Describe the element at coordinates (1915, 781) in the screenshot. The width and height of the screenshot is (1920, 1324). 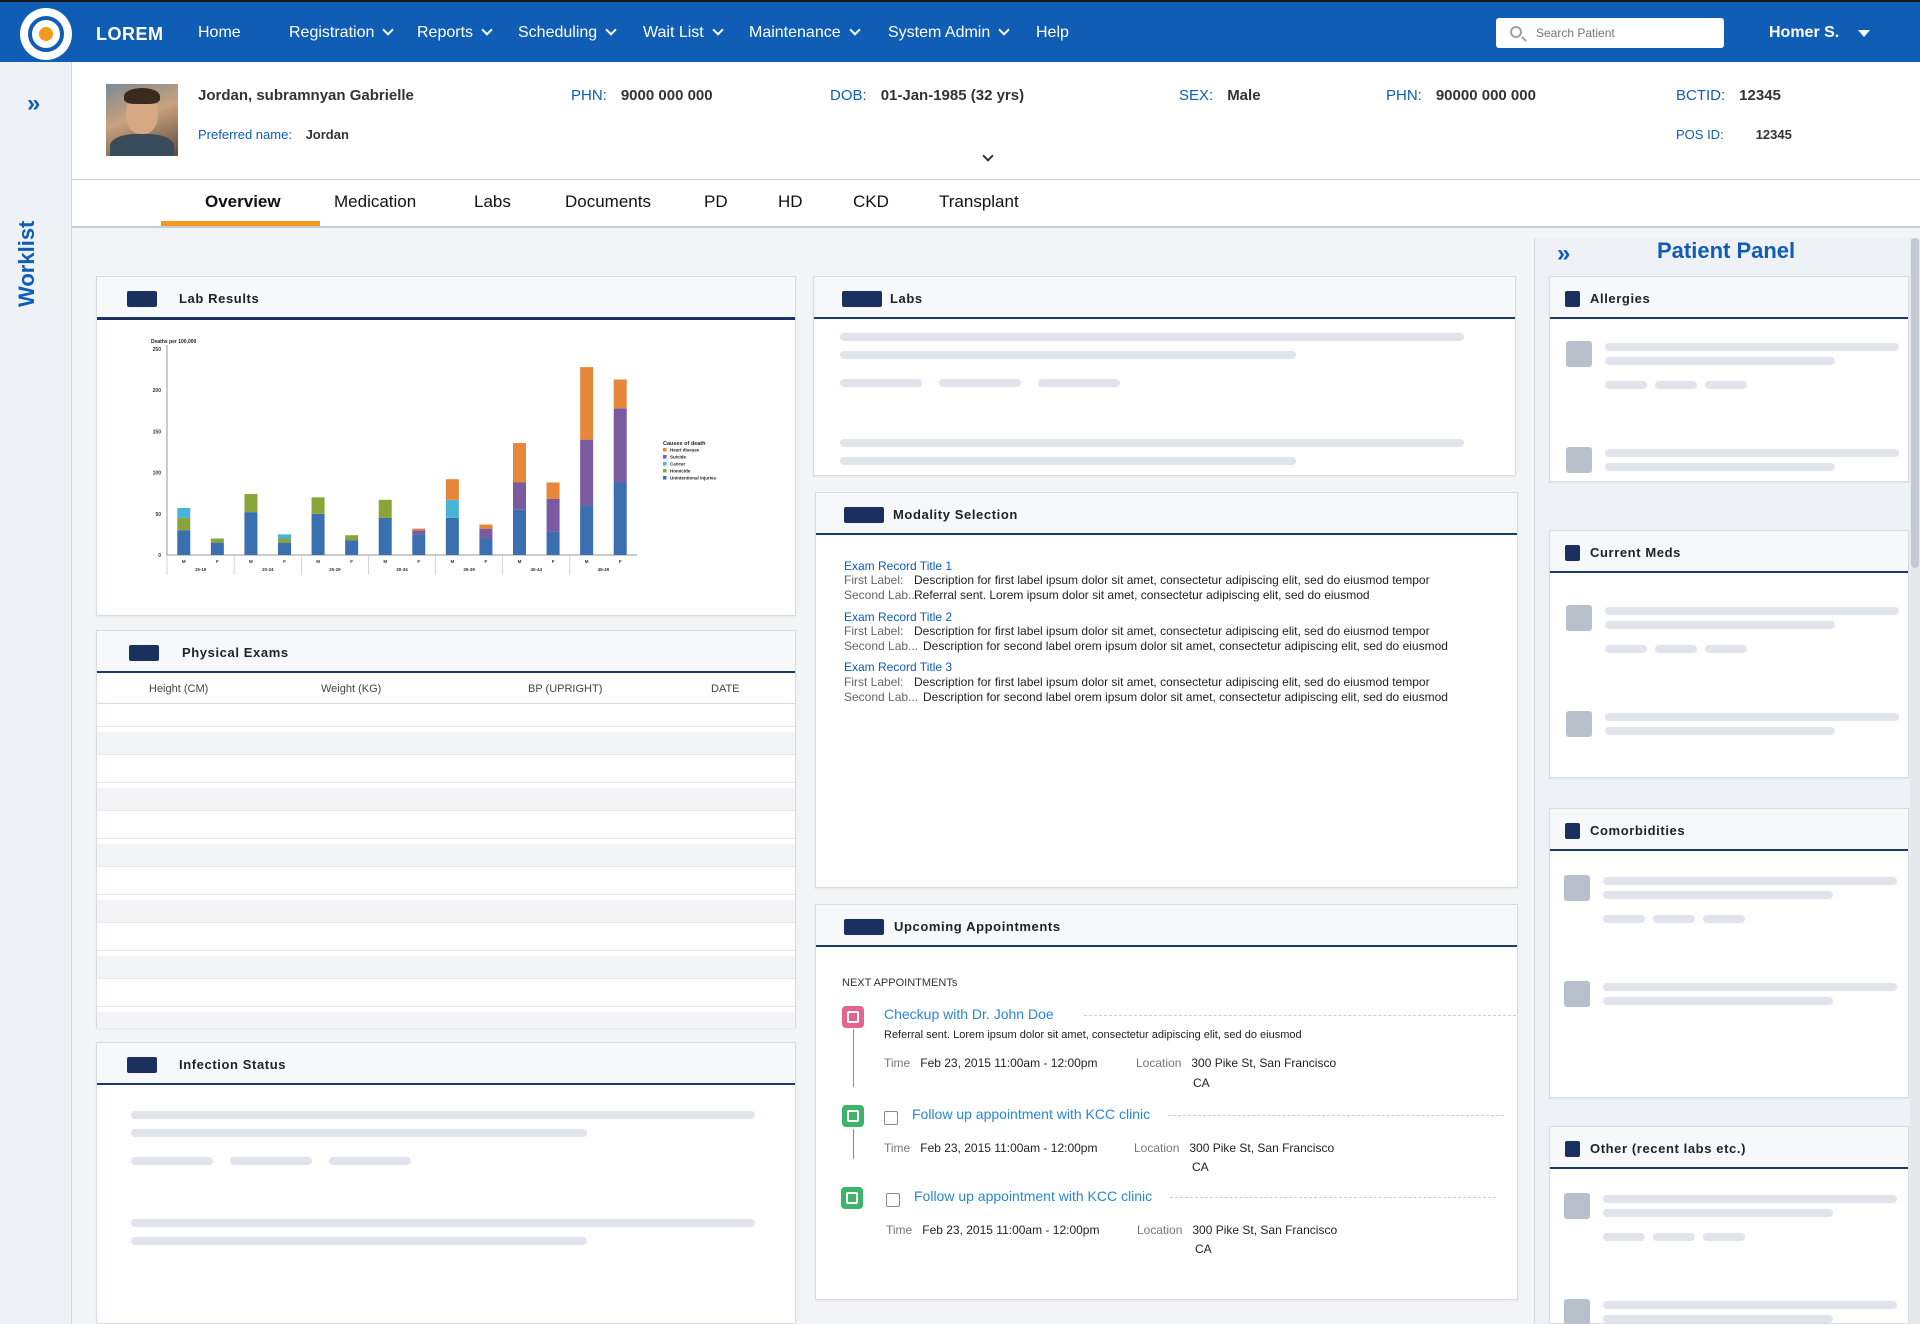
I see `page-scrollbar` at that location.